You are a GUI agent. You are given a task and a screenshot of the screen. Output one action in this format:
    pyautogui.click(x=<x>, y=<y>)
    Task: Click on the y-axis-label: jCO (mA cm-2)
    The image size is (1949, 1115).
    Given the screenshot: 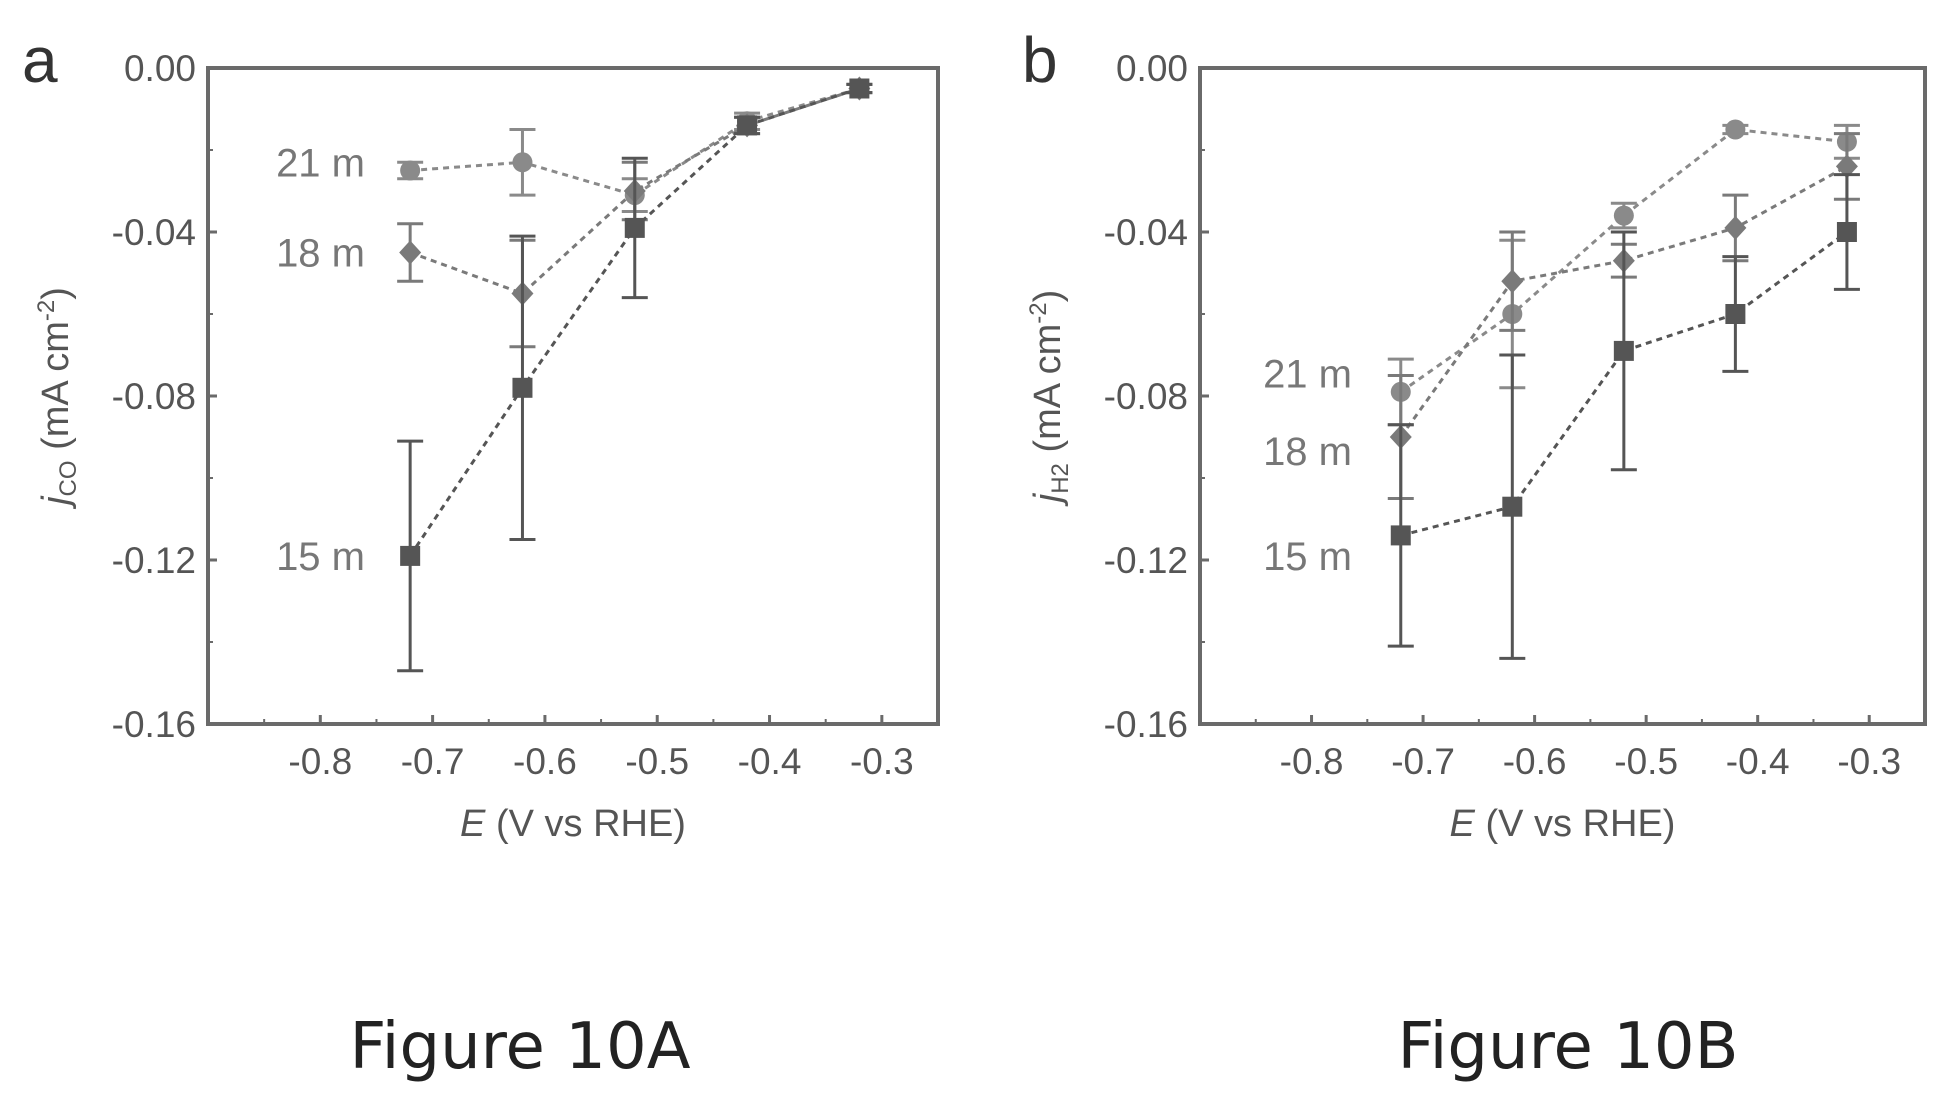 What is the action you would take?
    pyautogui.click(x=57, y=398)
    